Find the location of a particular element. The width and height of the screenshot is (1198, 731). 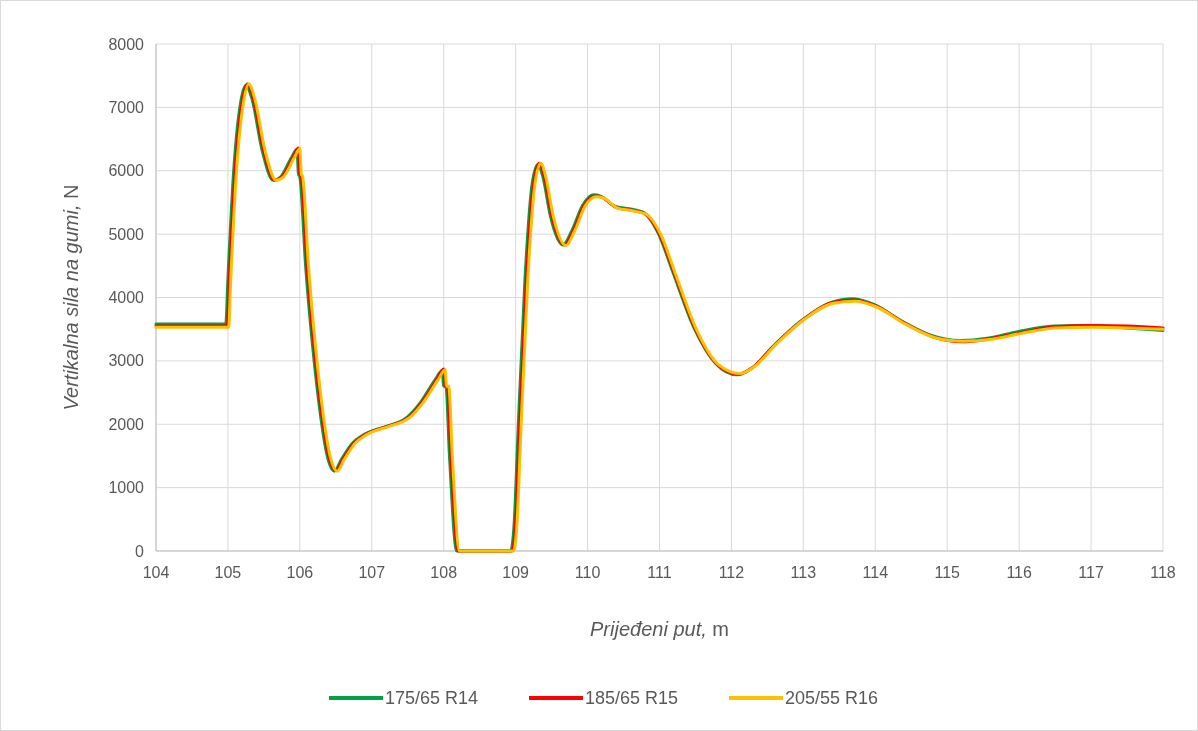

x-tick-label: 116 is located at coordinates (1019, 572).